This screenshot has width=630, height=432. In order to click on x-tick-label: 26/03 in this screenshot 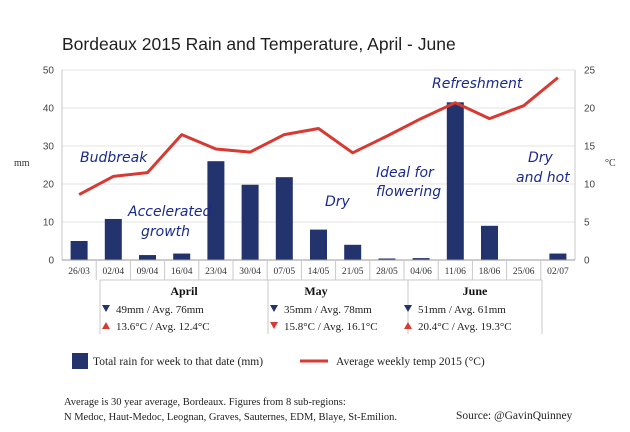, I will do `click(79, 272)`.